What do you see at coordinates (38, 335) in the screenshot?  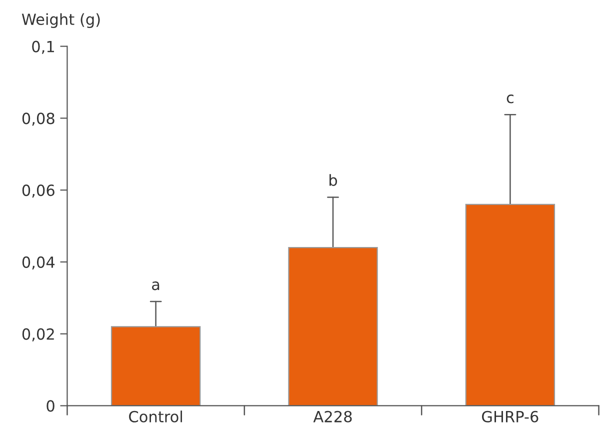 I see `y-tick-label: 0,02` at bounding box center [38, 335].